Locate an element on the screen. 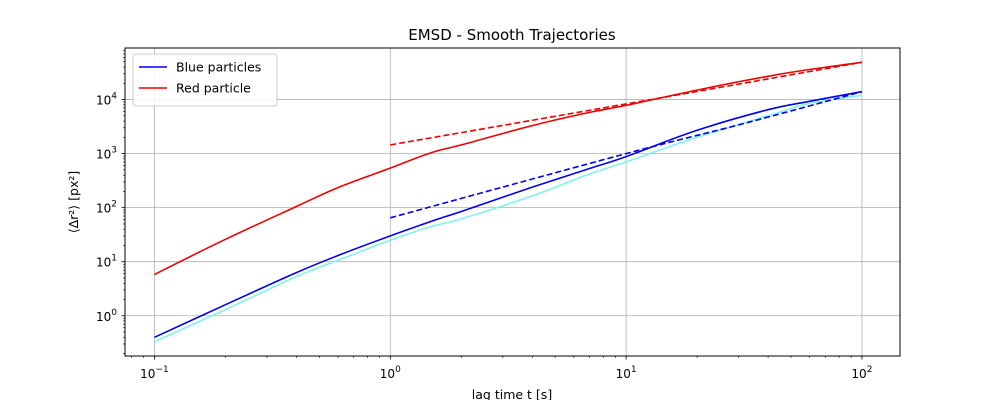  x-tick-label: 10⁻¹ is located at coordinates (154, 373).